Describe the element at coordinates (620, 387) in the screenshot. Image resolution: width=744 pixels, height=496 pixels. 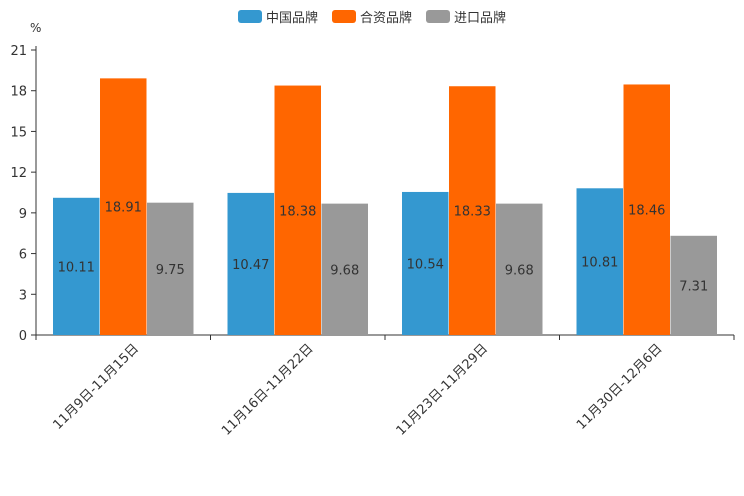
I see `x-tick-label: 11月30日-12月6日` at that location.